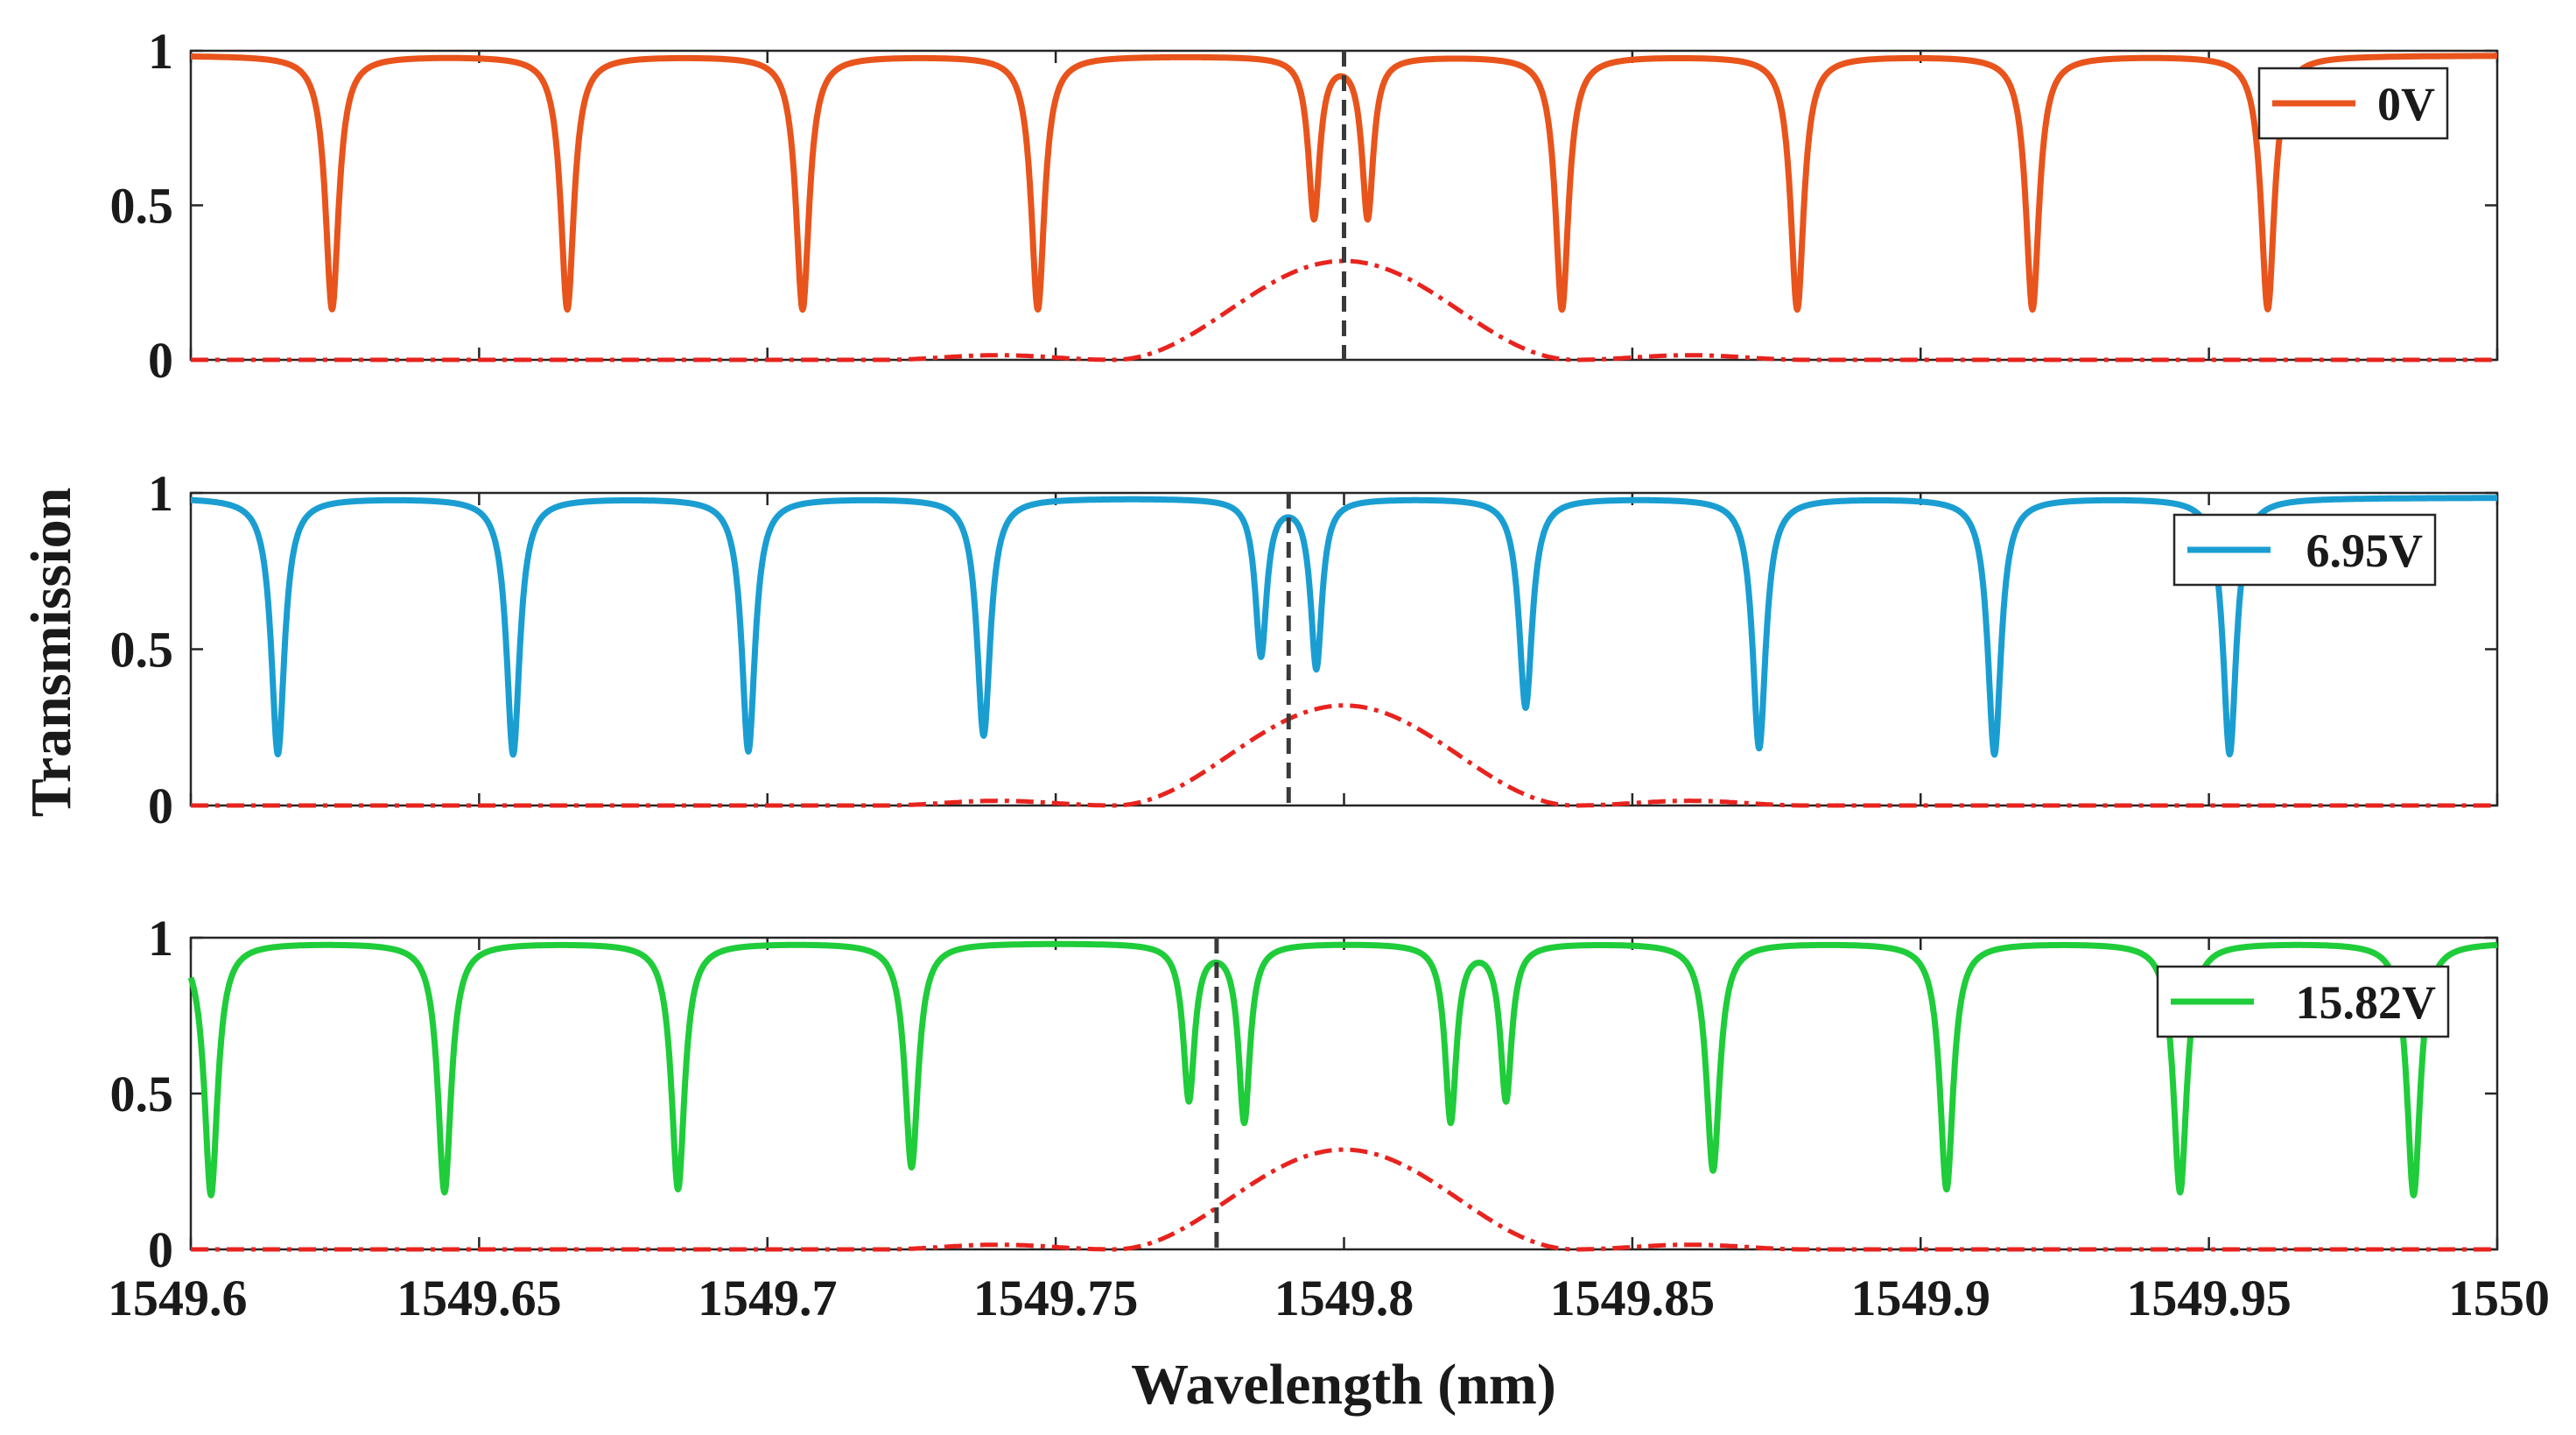  Describe the element at coordinates (178, 1298) in the screenshot. I see `x-tick-label: 1549.6` at that location.